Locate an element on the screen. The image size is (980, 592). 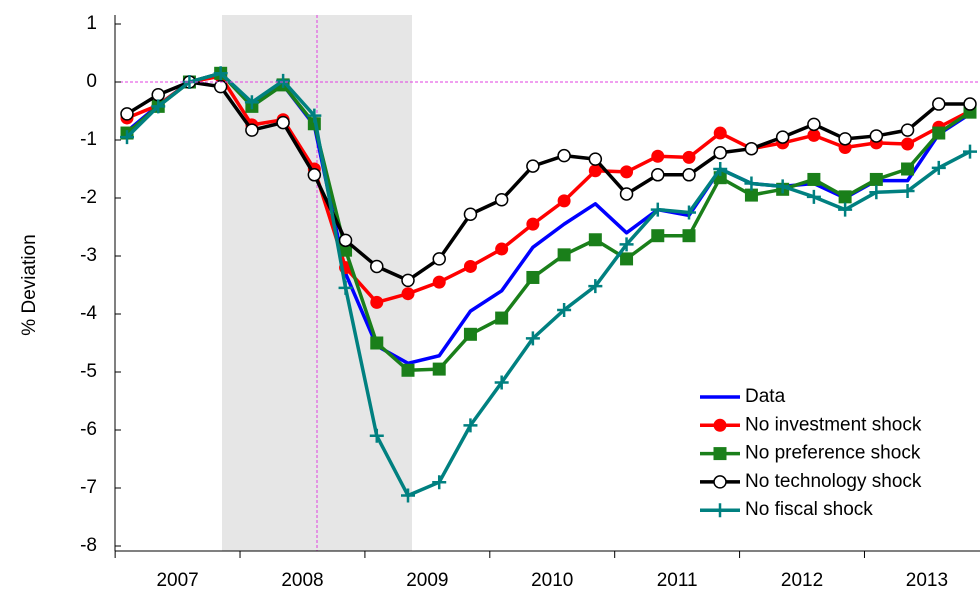
x-tick-label: 2007 is located at coordinates (177, 580).